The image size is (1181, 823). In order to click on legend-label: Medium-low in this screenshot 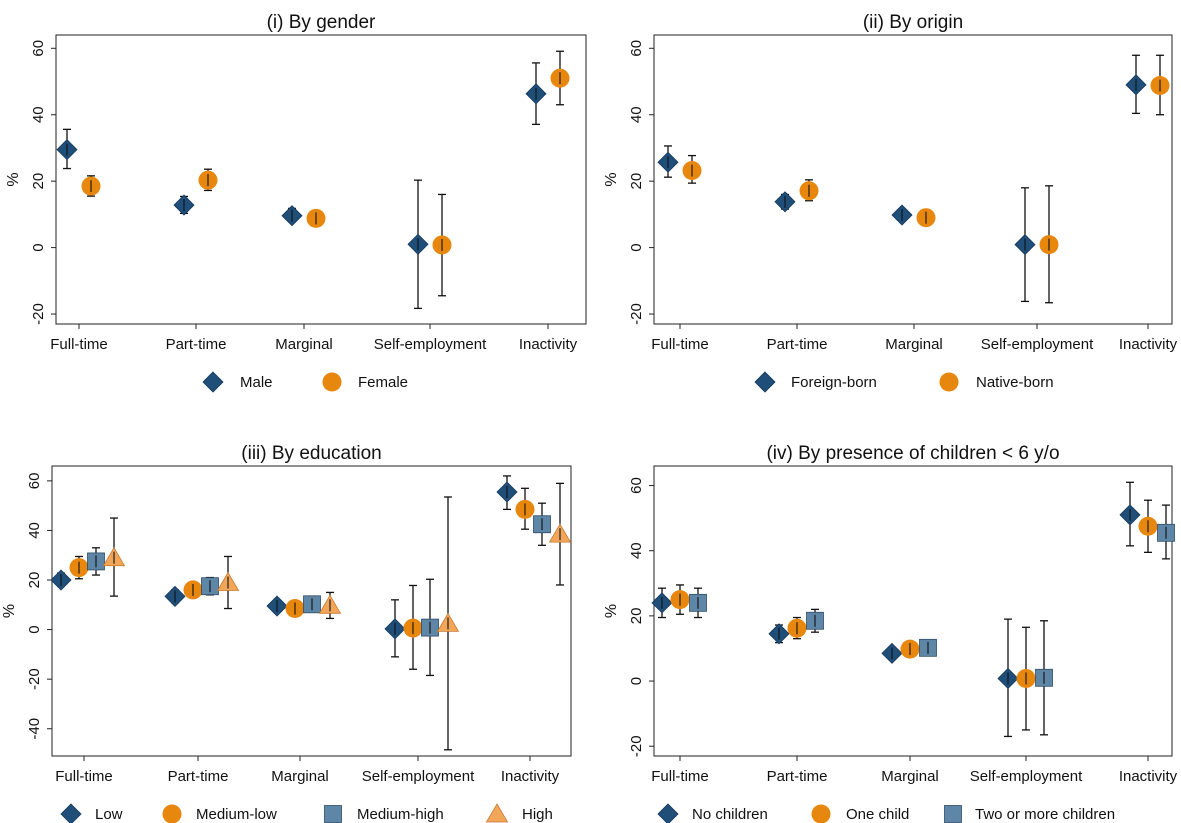, I will do `click(236, 814)`.